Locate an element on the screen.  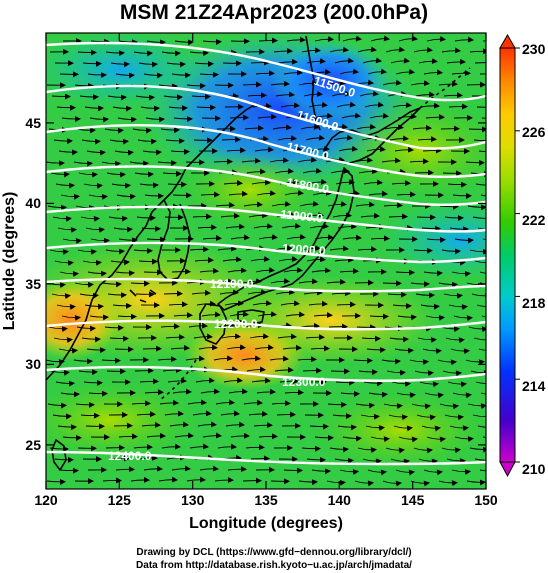
contour-label: 12300.0 is located at coordinates (304, 382).